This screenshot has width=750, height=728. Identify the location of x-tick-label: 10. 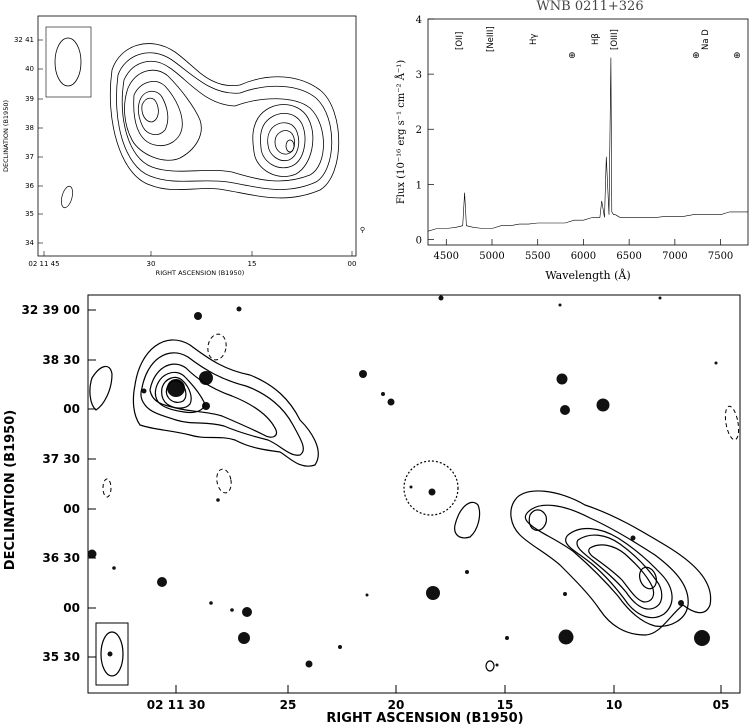
(614, 705).